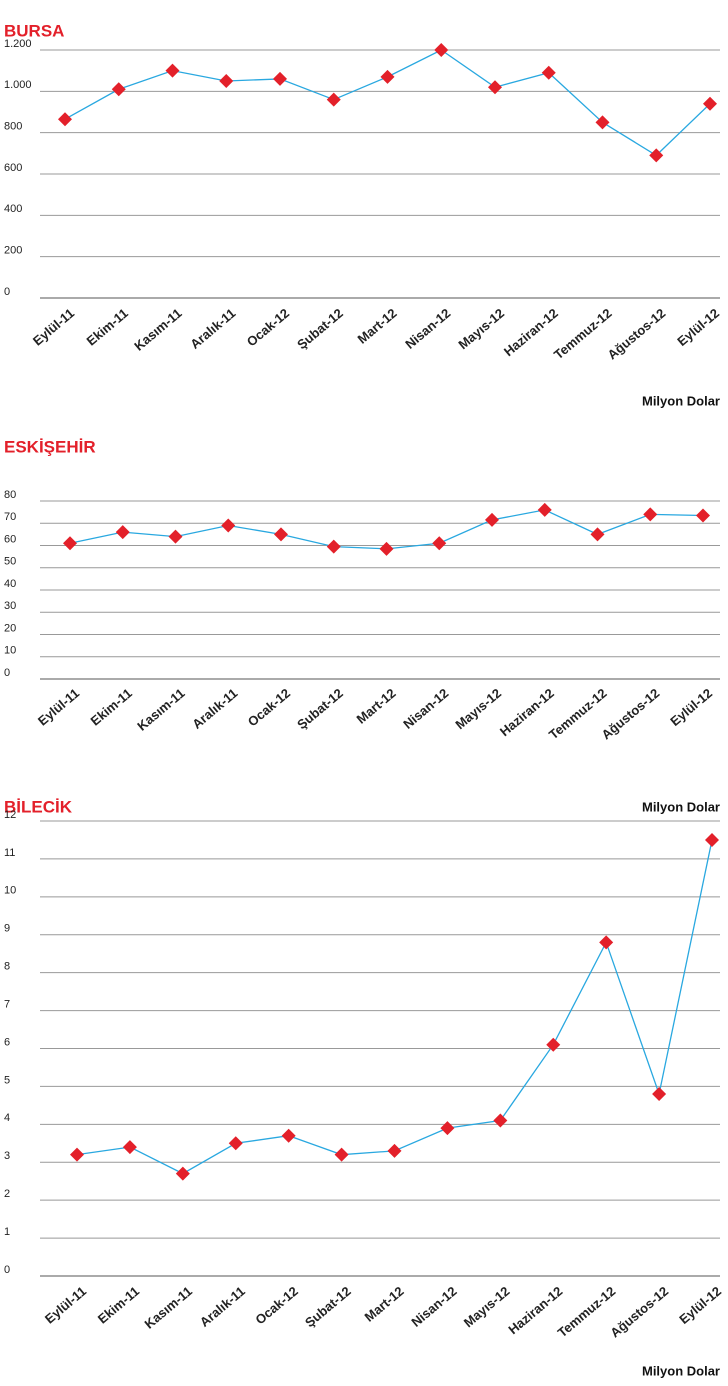  What do you see at coordinates (9, 853) in the screenshot?
I see `y-tick-label: 11` at bounding box center [9, 853].